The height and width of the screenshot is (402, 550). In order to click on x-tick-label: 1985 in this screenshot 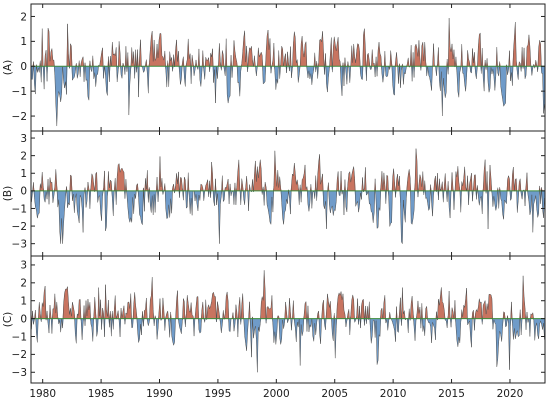, I will do `click(101, 394)`.